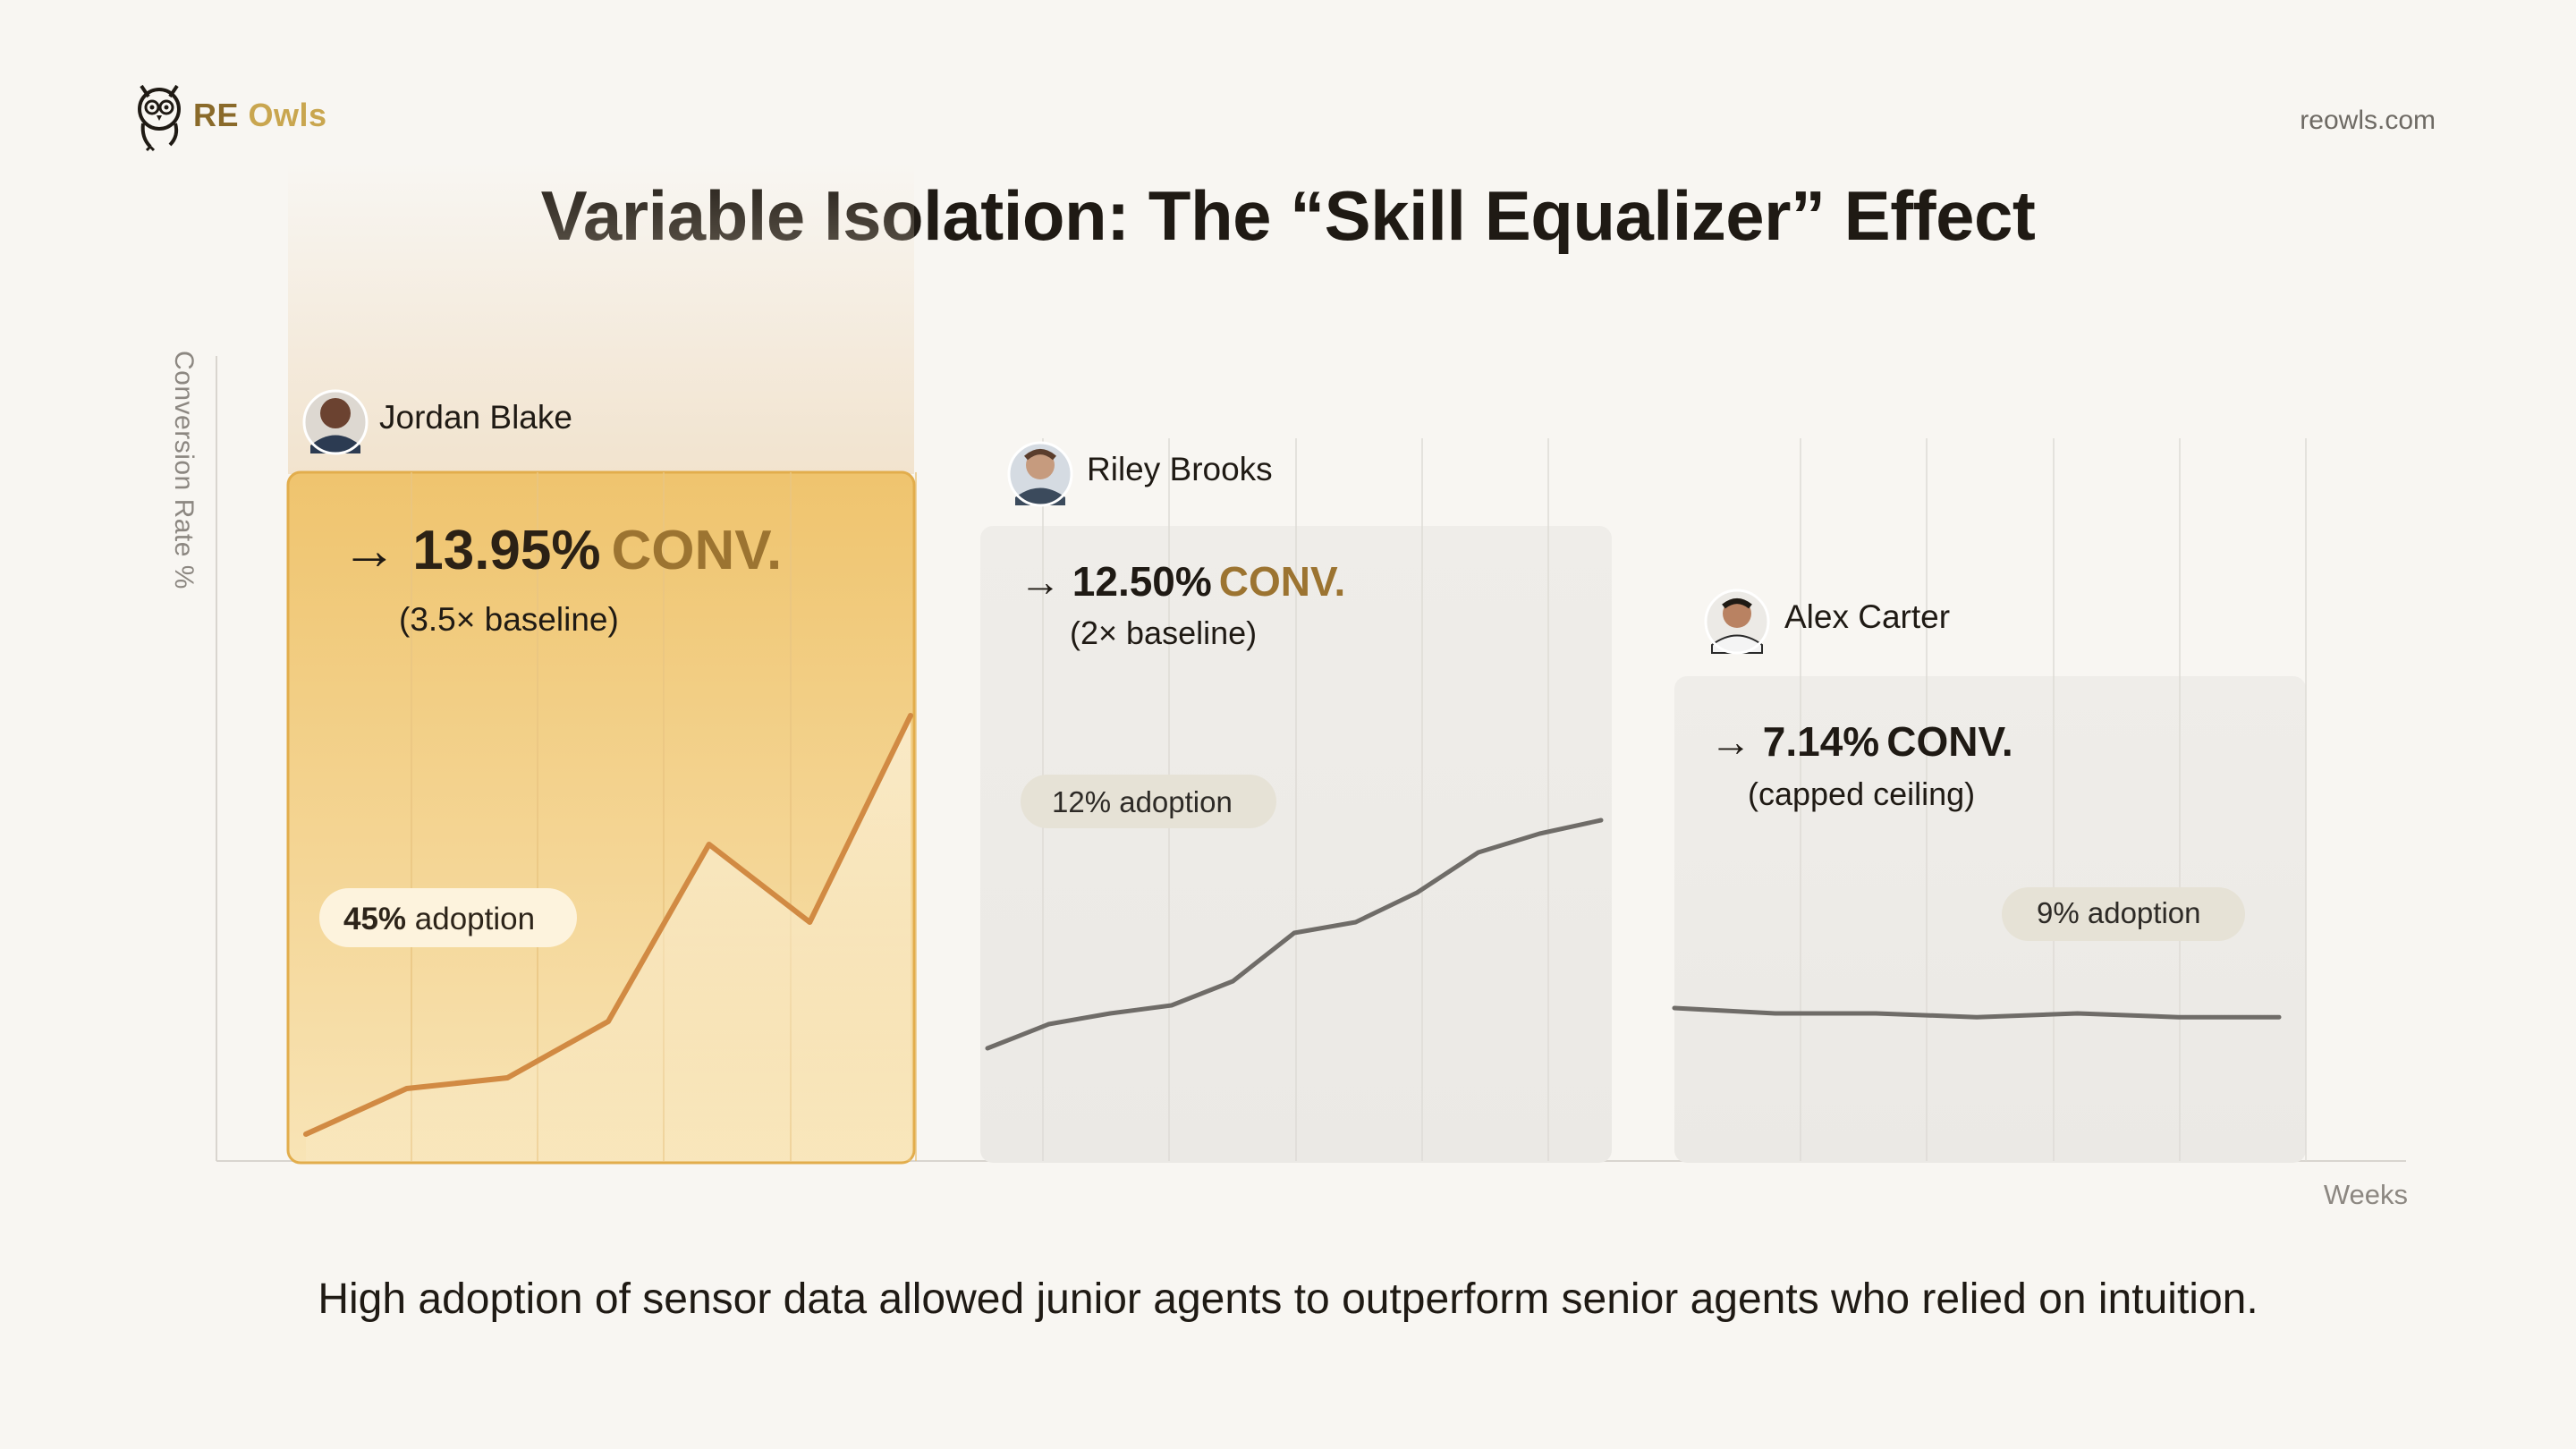  What do you see at coordinates (184, 470) in the screenshot?
I see `y-axis-label: Conversion Rate %` at bounding box center [184, 470].